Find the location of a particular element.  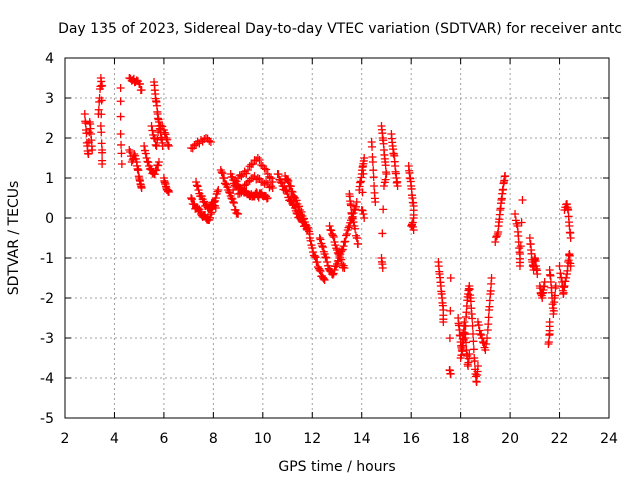

y-axis-label: SDTVAR / TECUs is located at coordinates (14, 238).